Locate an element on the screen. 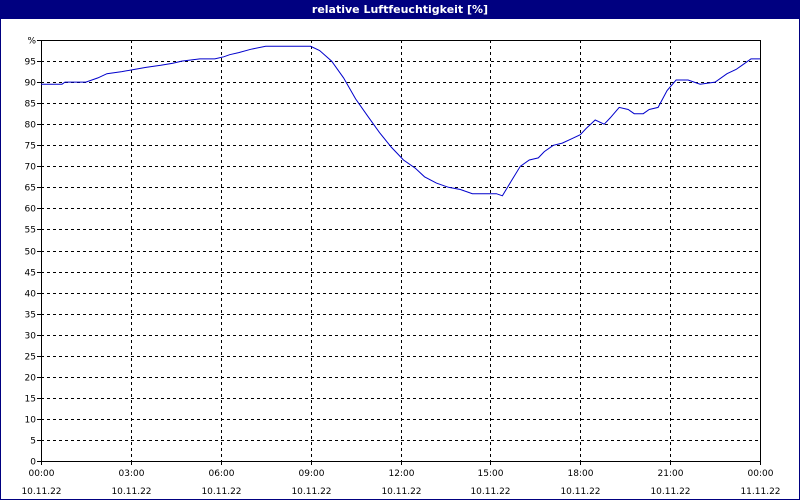  y-tick-label: 70 is located at coordinates (31, 168).